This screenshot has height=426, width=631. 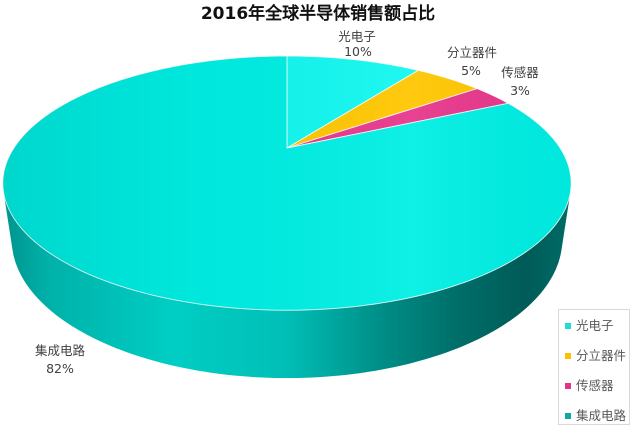 What do you see at coordinates (595, 385) in the screenshot?
I see `legend-label-sensors: 传感器` at bounding box center [595, 385].